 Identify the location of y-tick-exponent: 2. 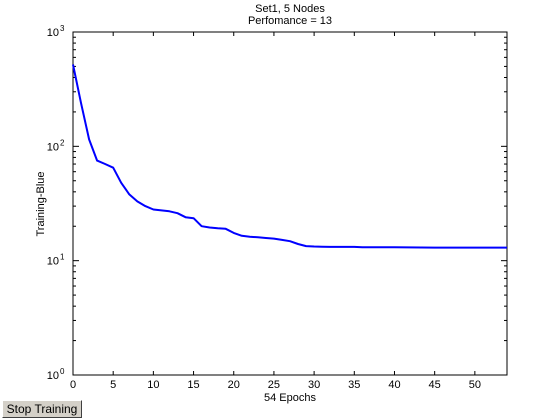
(62, 142).